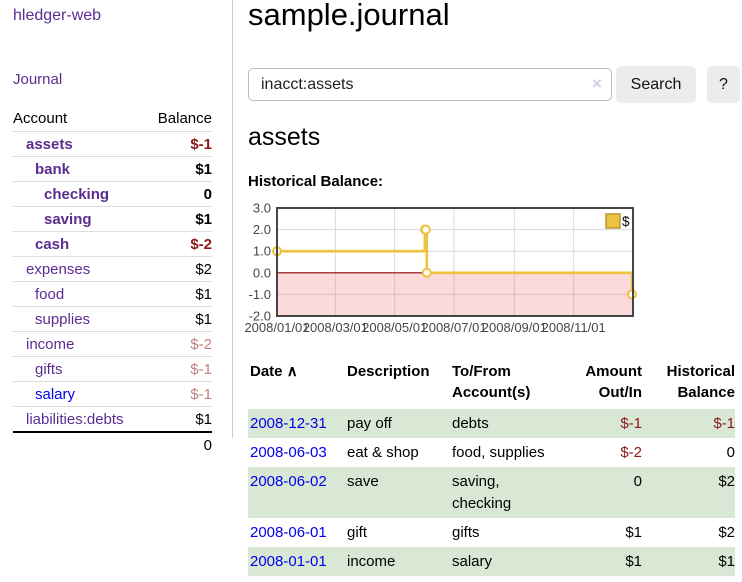  What do you see at coordinates (38, 79) in the screenshot?
I see `nav-journal-link: Journal` at bounding box center [38, 79].